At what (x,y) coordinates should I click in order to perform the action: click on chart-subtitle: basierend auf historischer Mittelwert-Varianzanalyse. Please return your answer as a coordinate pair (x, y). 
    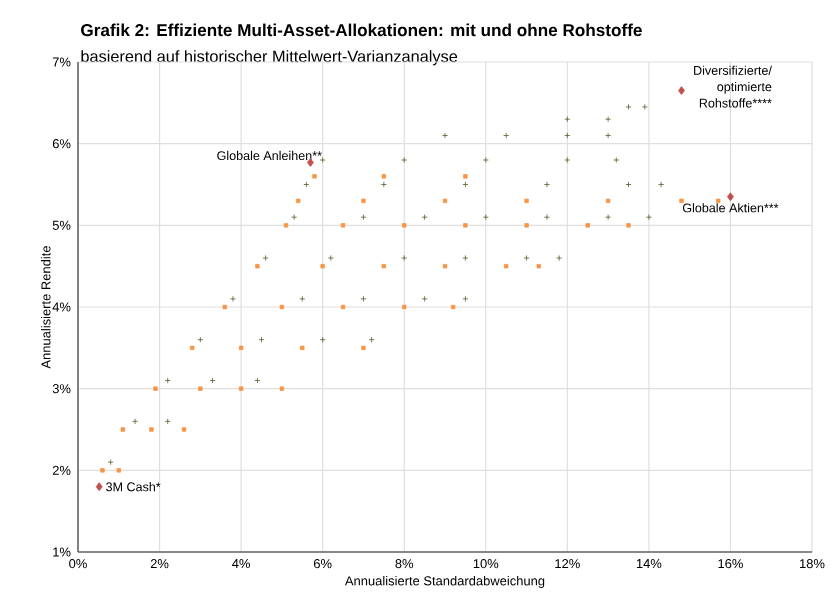
    Looking at the image, I should click on (269, 58).